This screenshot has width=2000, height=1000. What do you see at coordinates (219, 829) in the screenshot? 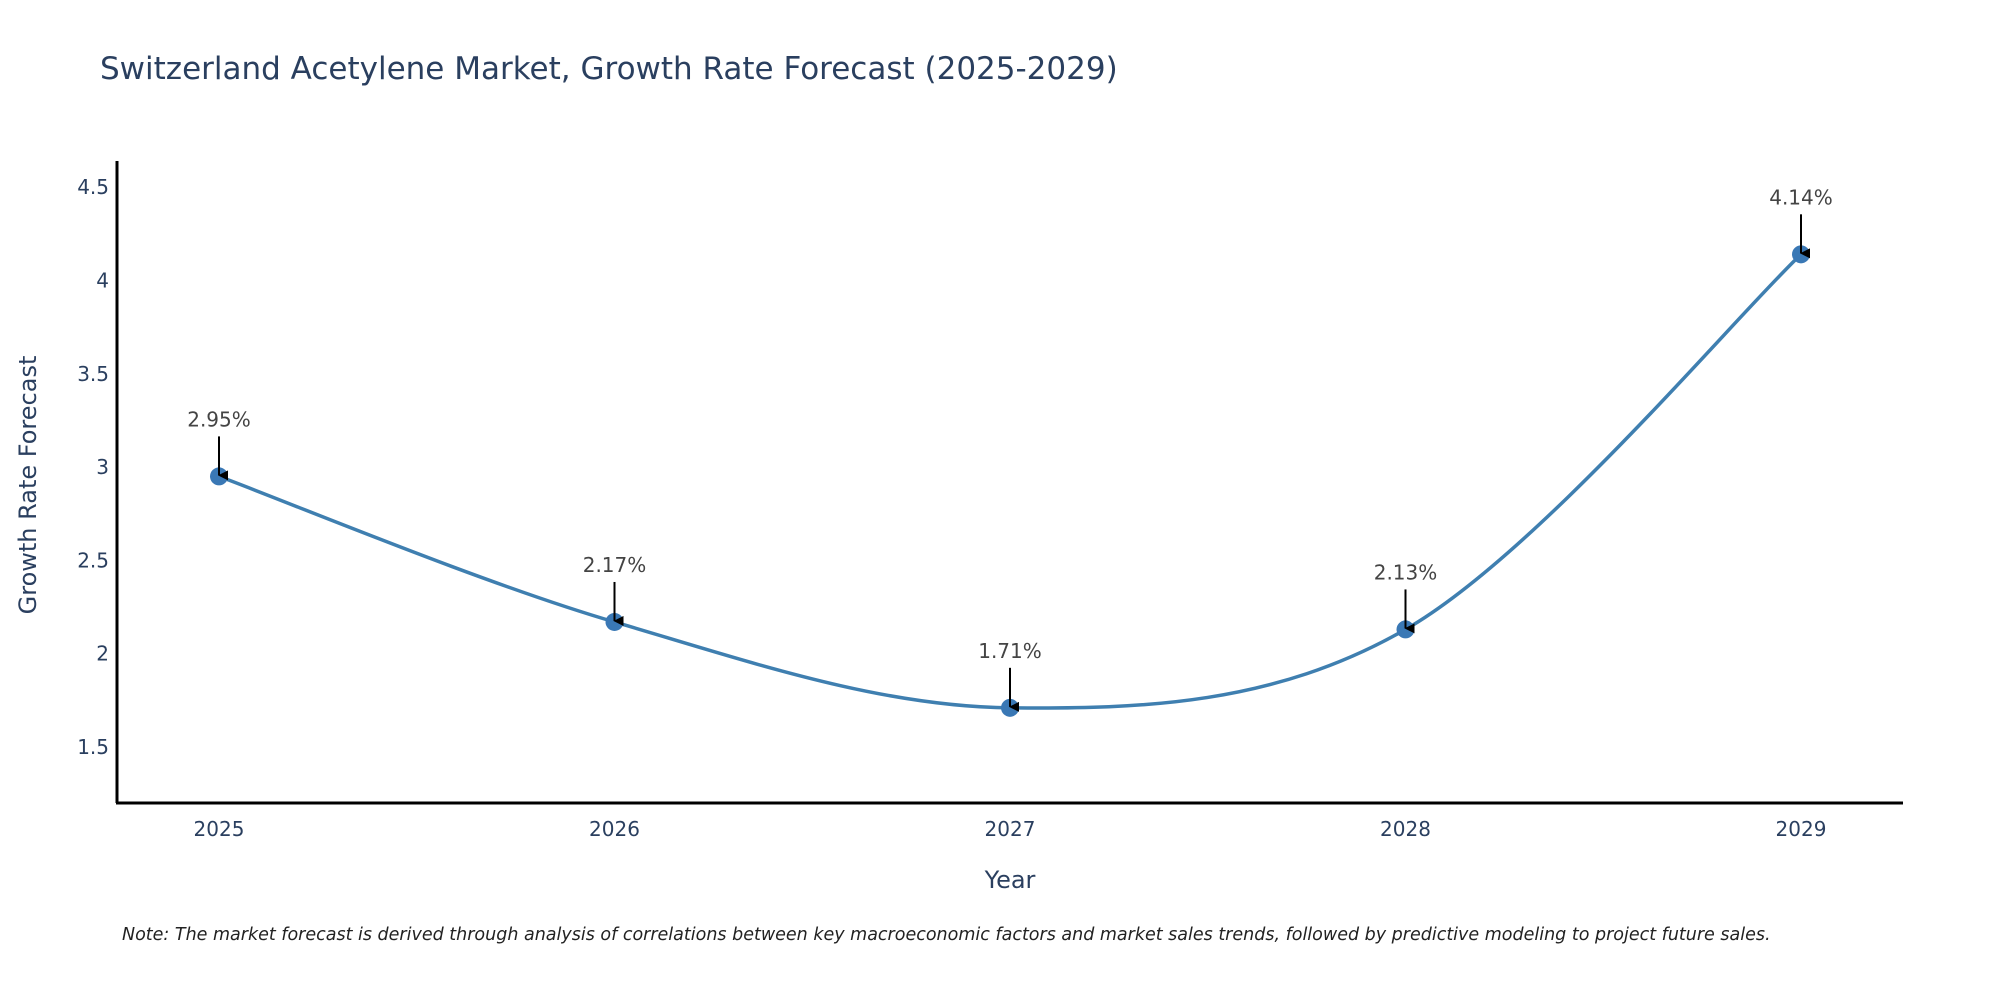
I see `x-tick-label: 2025` at bounding box center [219, 829].